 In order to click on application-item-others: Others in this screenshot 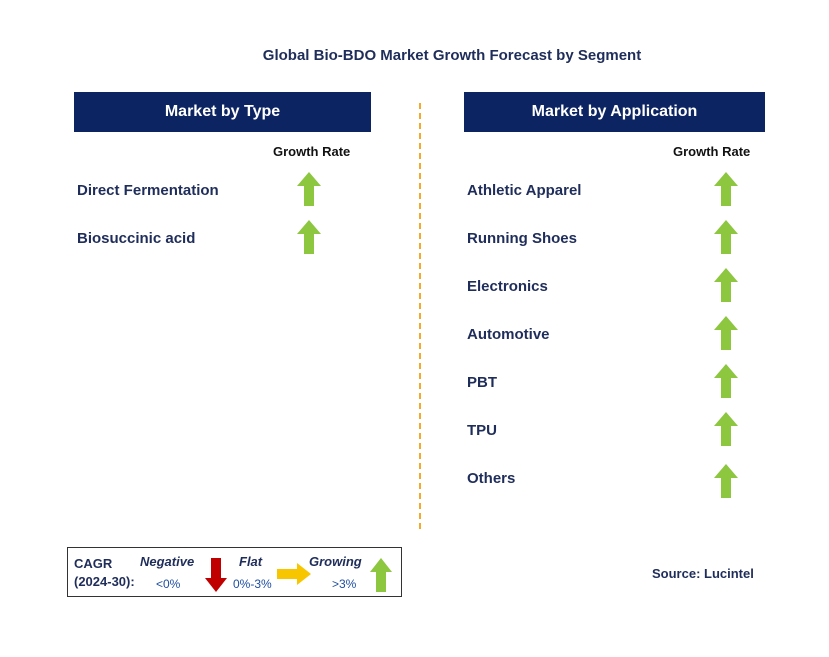, I will do `click(491, 478)`.